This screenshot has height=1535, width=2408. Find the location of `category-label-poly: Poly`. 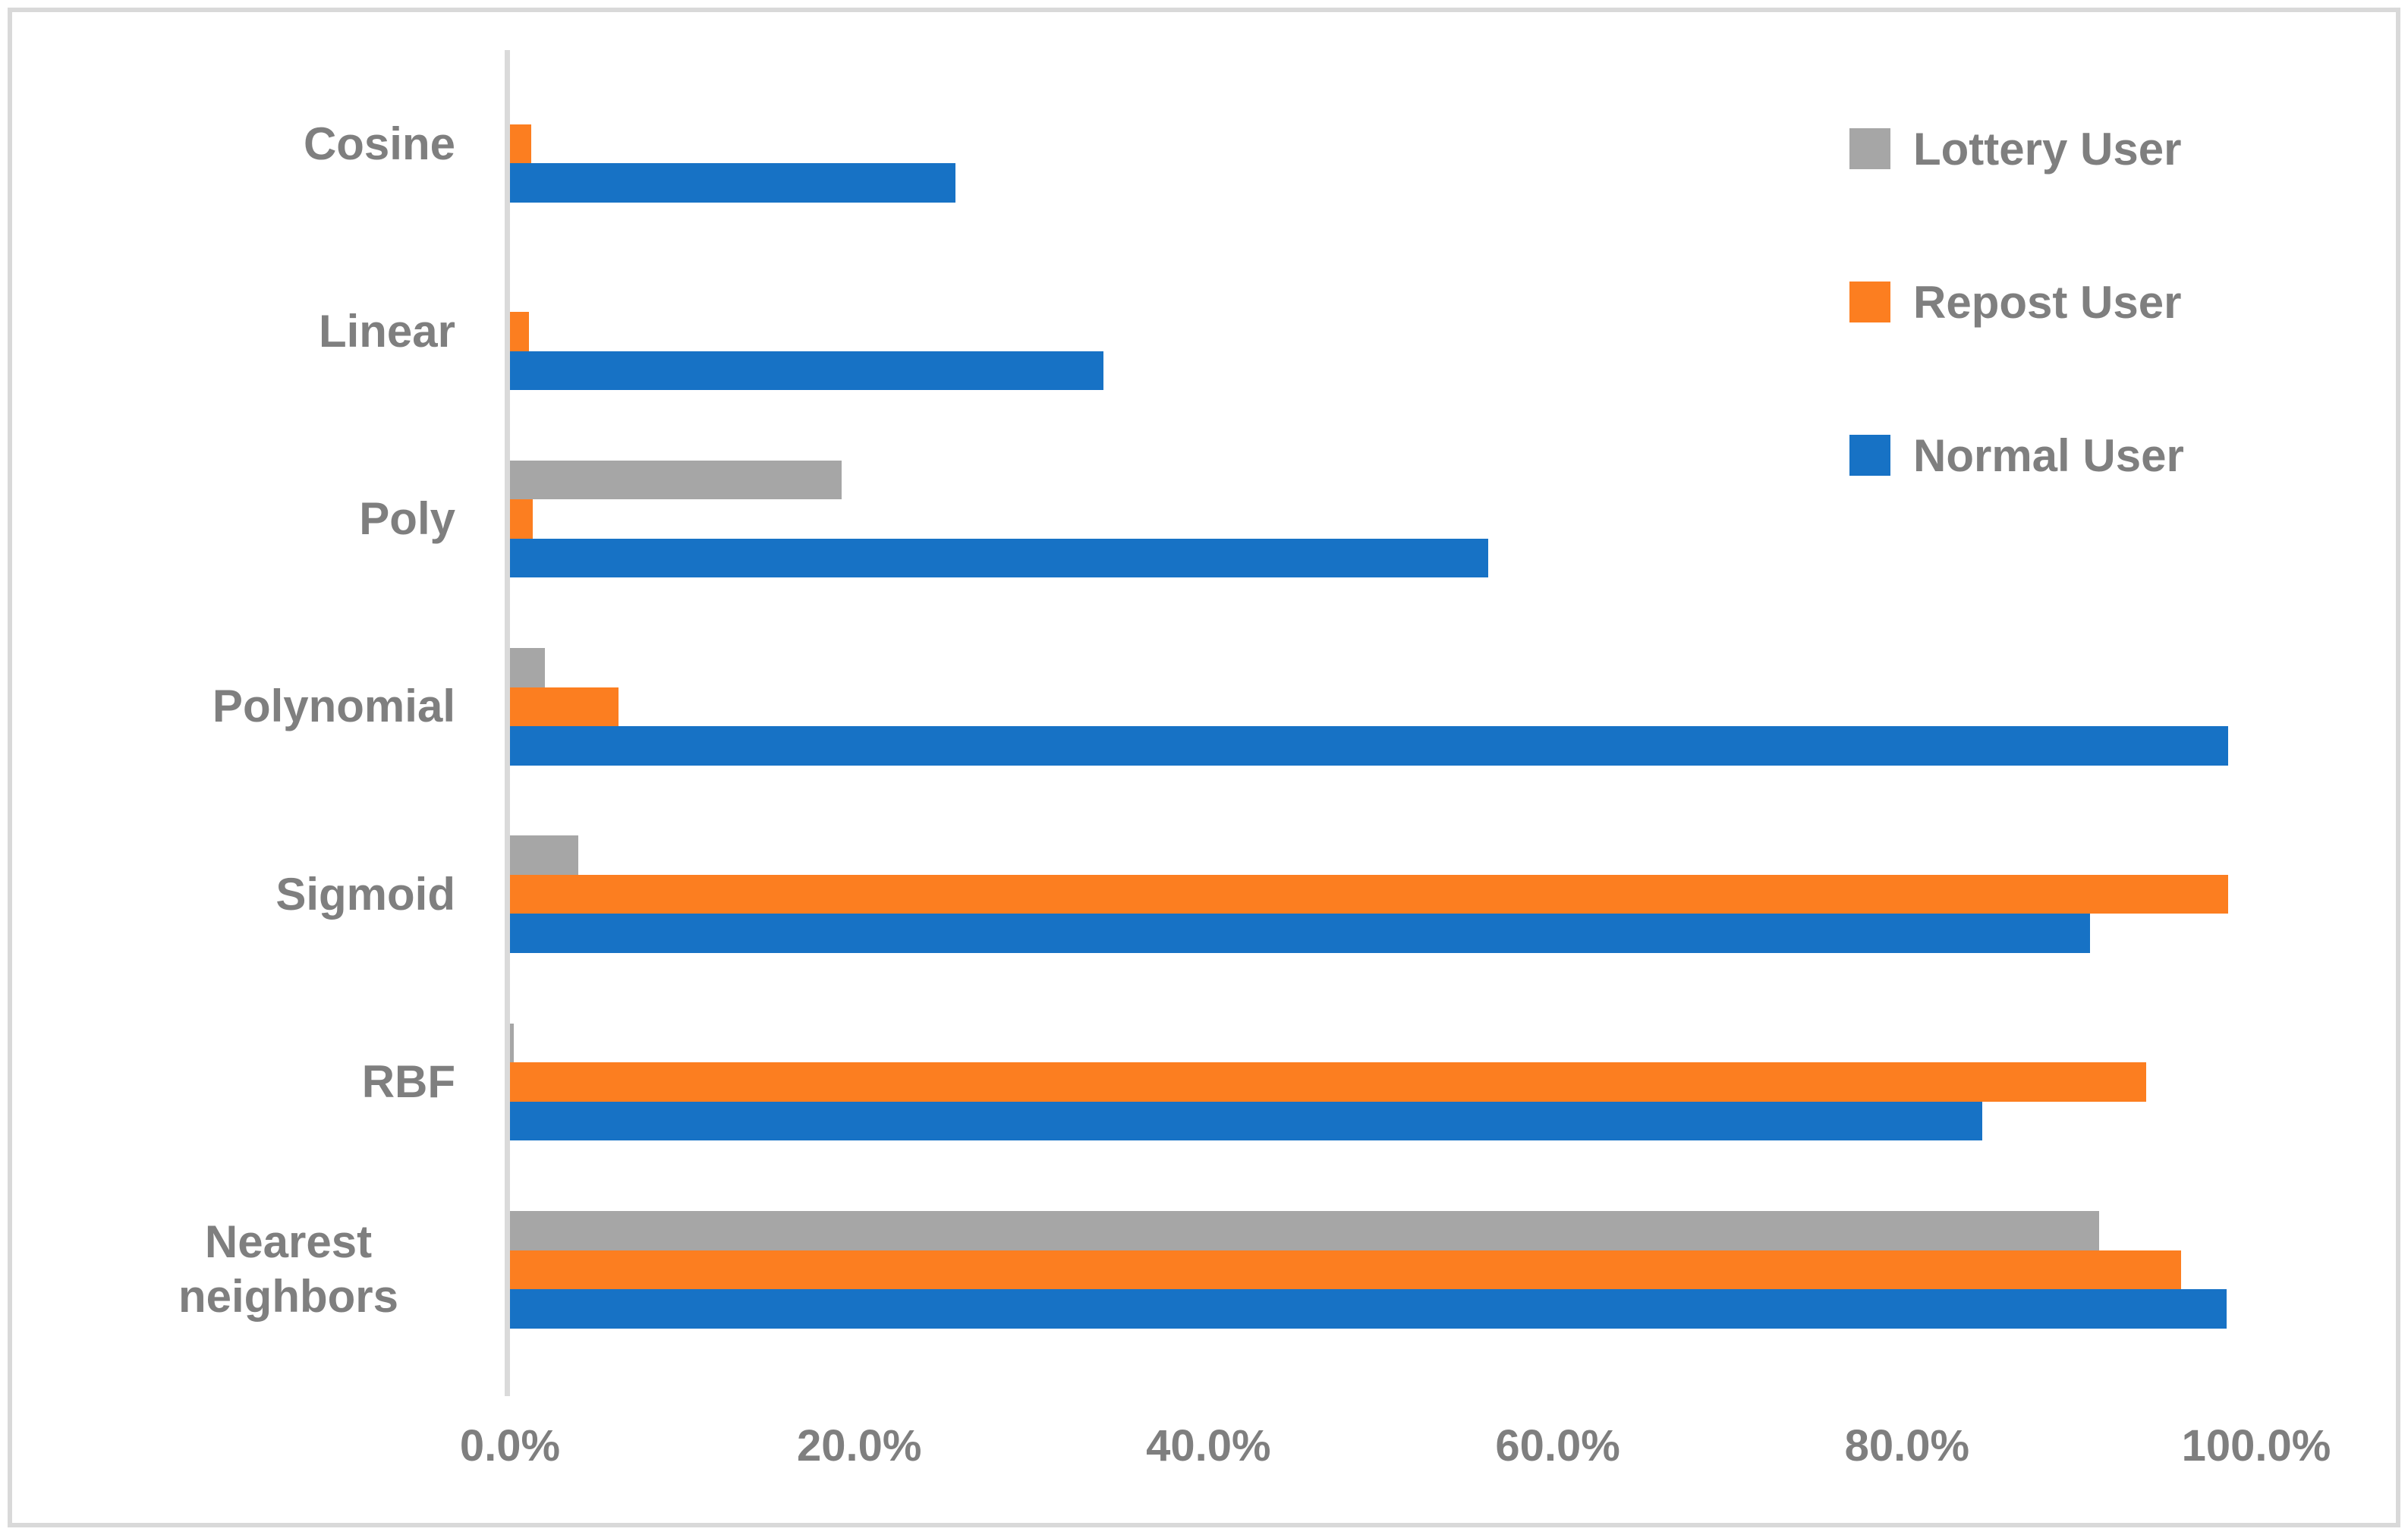

category-label-poly: Poly is located at coordinates (227, 520).